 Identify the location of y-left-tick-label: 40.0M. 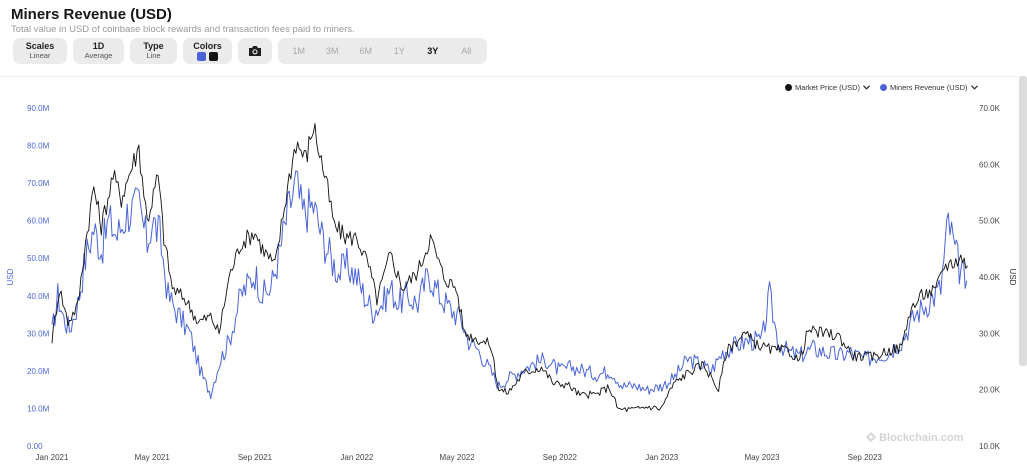
(38, 296).